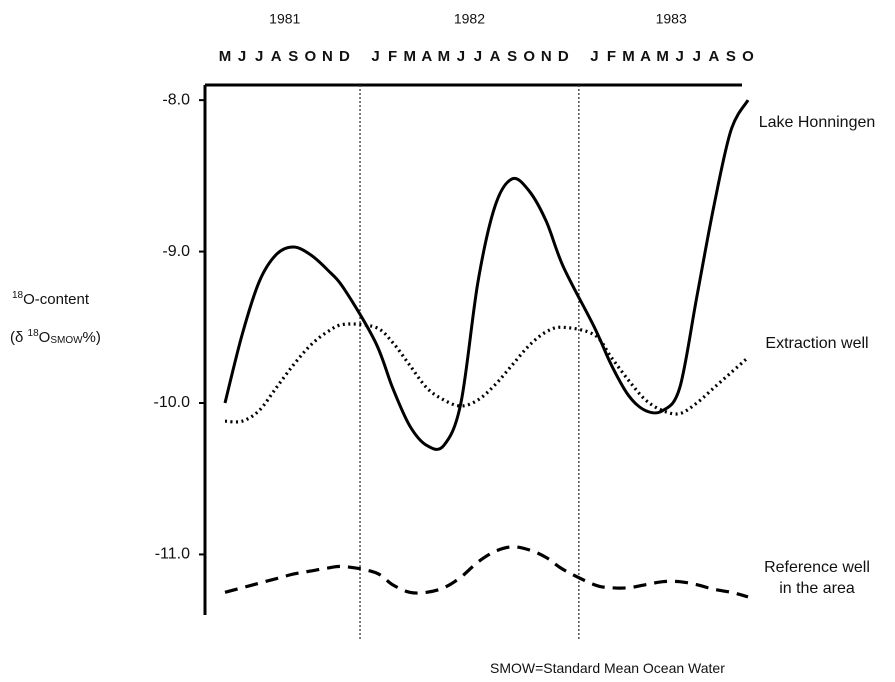  What do you see at coordinates (817, 578) in the screenshot?
I see `series-label: Reference well in the area` at bounding box center [817, 578].